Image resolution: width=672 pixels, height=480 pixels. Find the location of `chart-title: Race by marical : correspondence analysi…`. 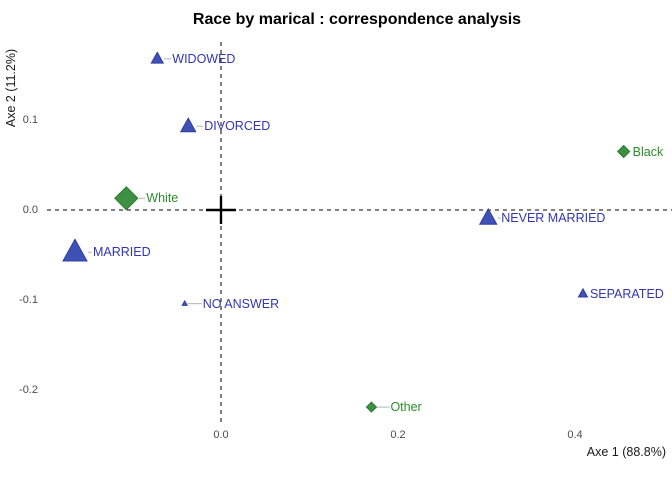

chart-title: Race by marical : correspondence analysi… is located at coordinates (357, 19).